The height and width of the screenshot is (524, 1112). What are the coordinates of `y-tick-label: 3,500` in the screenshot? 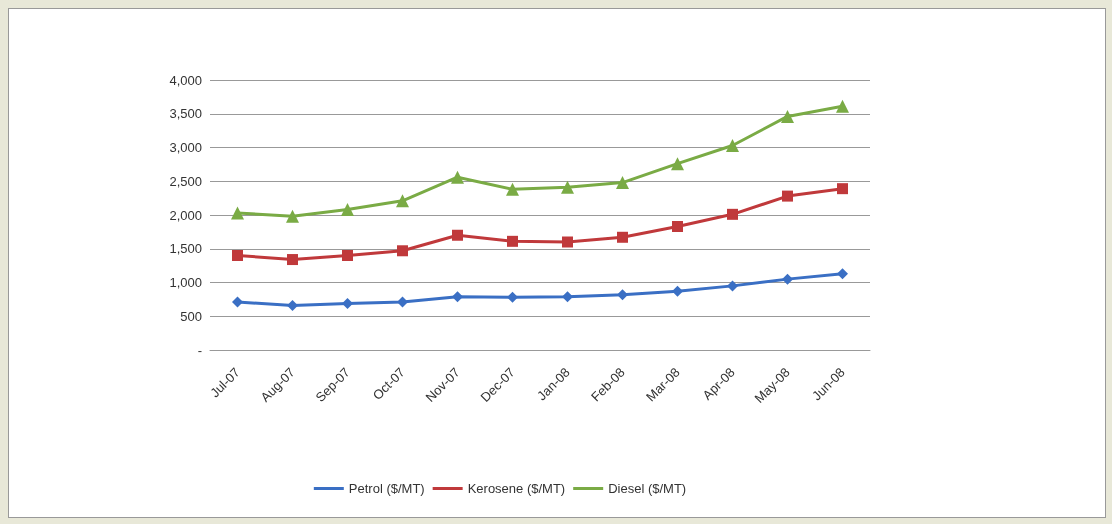 It's located at (185, 114).